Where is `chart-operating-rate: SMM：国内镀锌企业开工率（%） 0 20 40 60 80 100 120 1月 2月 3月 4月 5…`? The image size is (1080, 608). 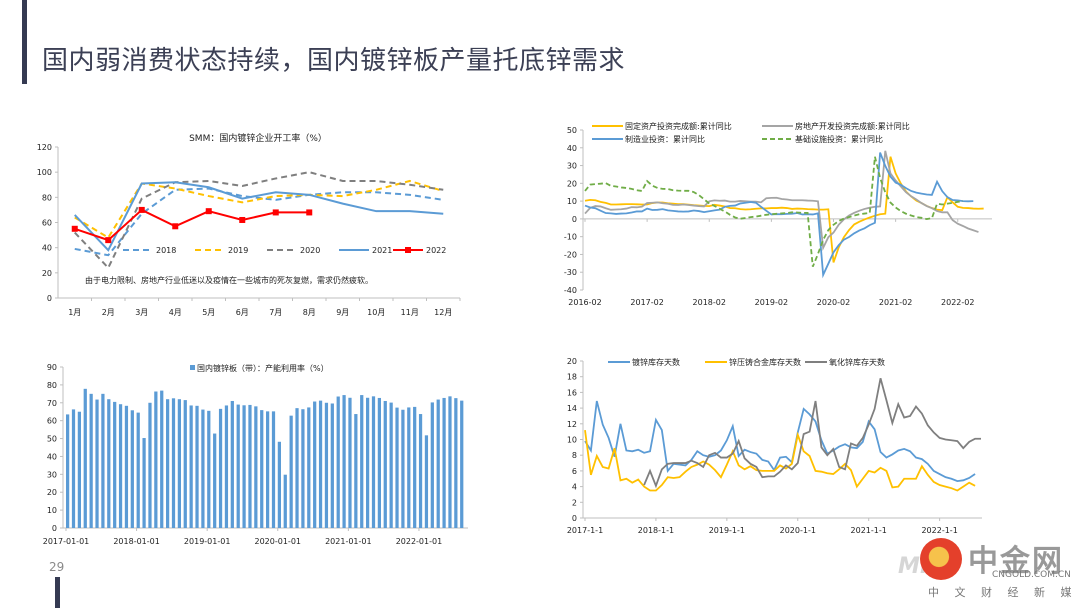
chart-operating-rate: SMM：国内镀锌企业开工率（%） 0 20 40 60 80 100 120 1月 2月 3月 4月 5… is located at coordinates (249, 224).